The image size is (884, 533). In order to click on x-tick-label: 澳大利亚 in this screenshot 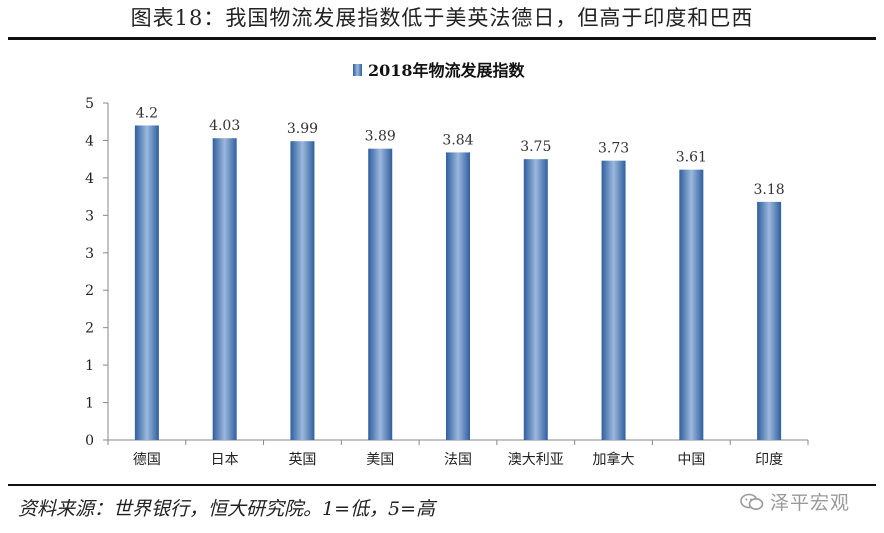, I will do `click(536, 460)`.